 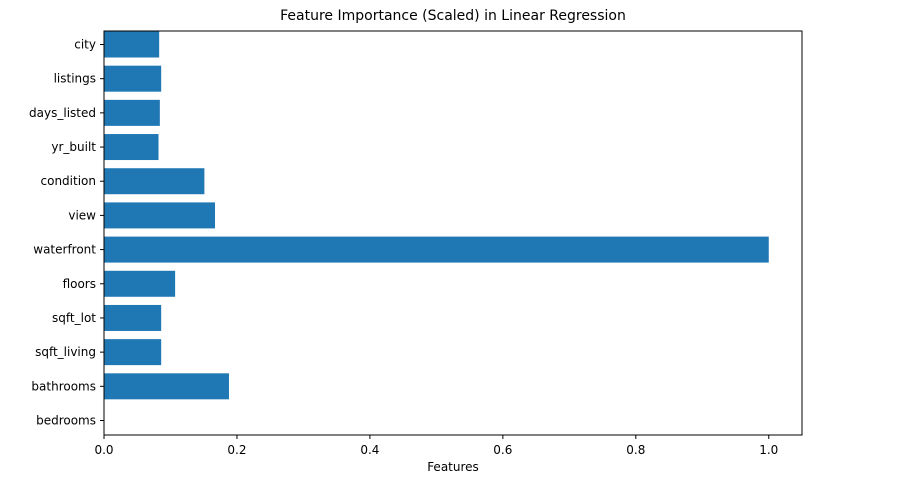 I want to click on x-tick-label: 0.4, so click(x=369, y=450).